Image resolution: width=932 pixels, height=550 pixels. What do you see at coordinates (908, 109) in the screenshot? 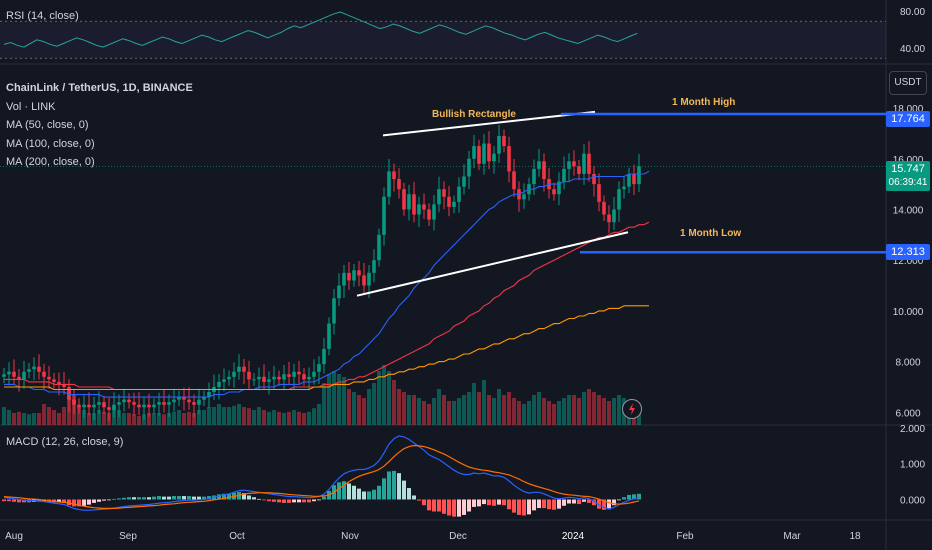
I see `price-axis-label: 18.000` at bounding box center [908, 109].